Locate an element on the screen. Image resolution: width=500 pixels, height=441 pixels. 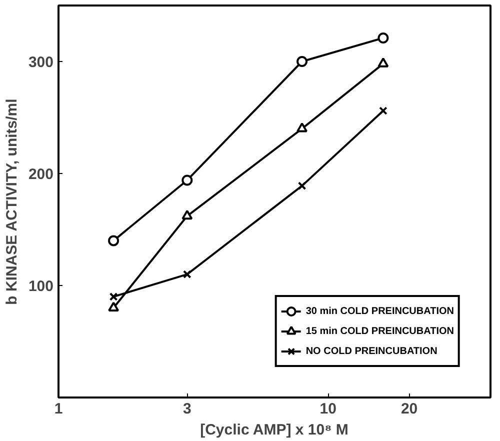
x-tick-label: 10 is located at coordinates (328, 409).